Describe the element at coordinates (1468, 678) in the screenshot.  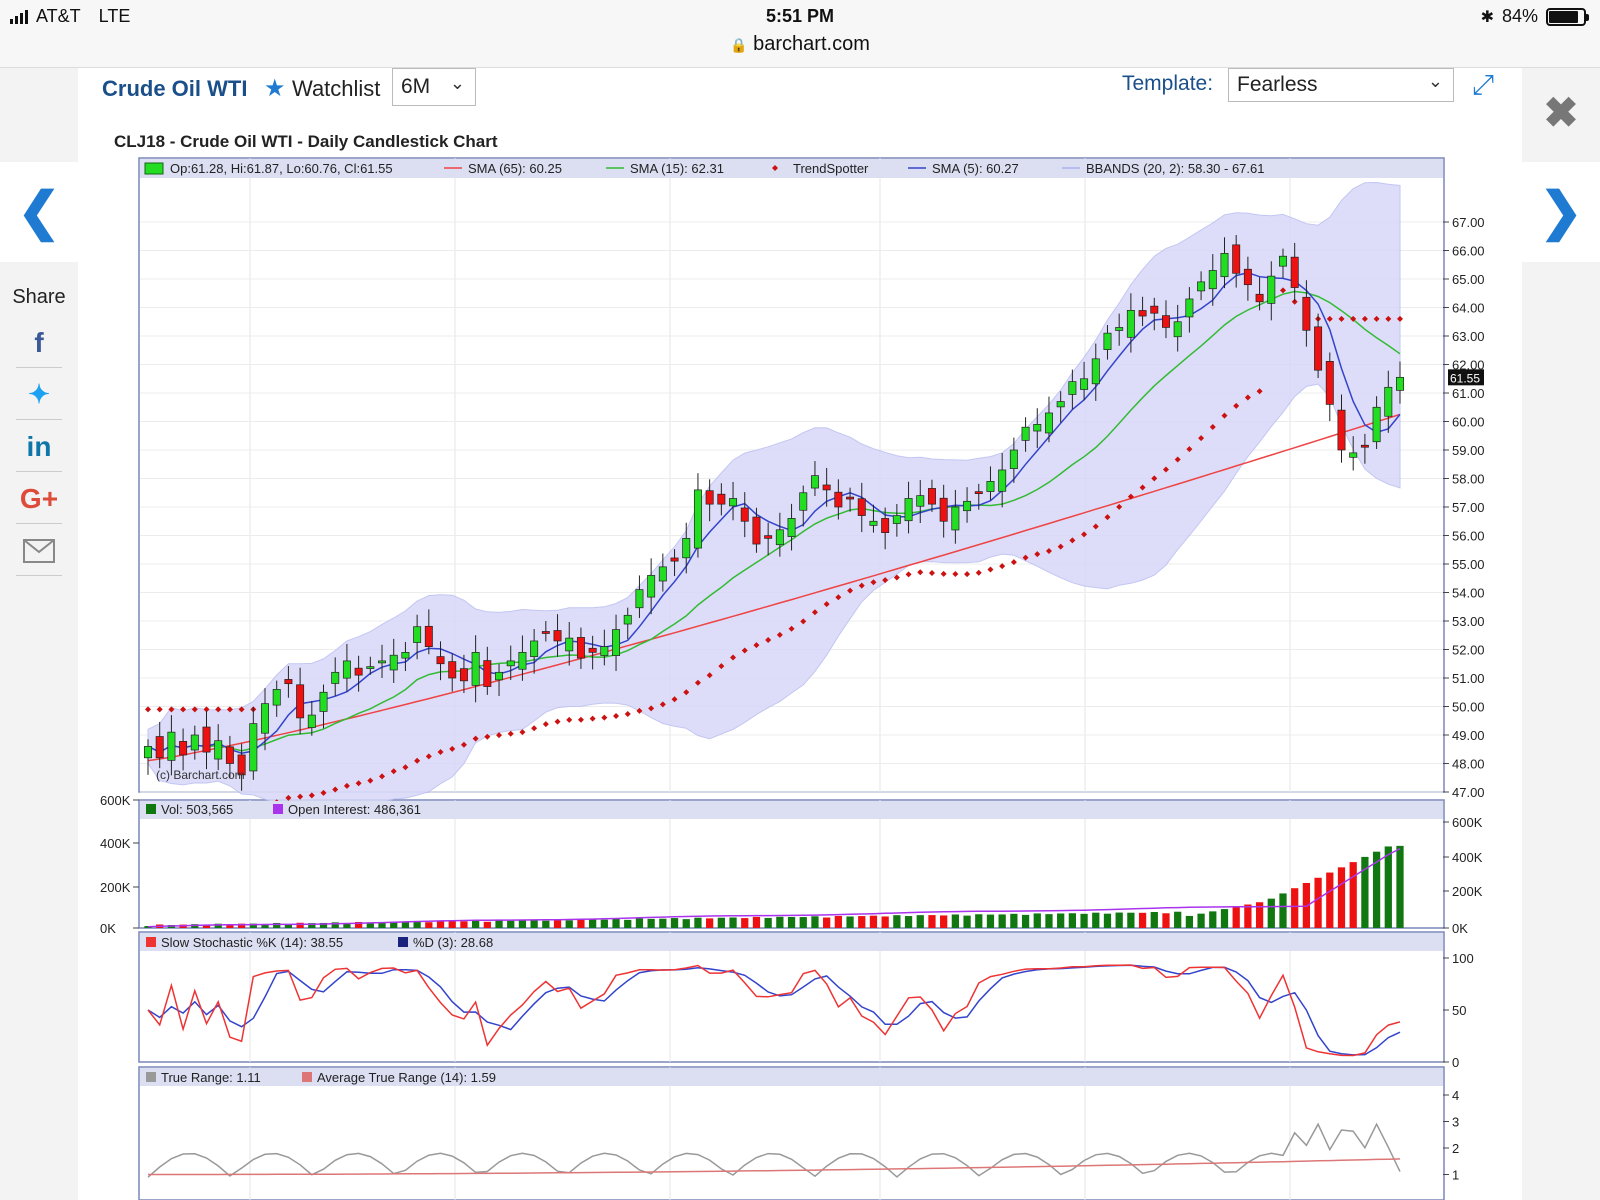
I see `price-tick-label: 51.00` at that location.